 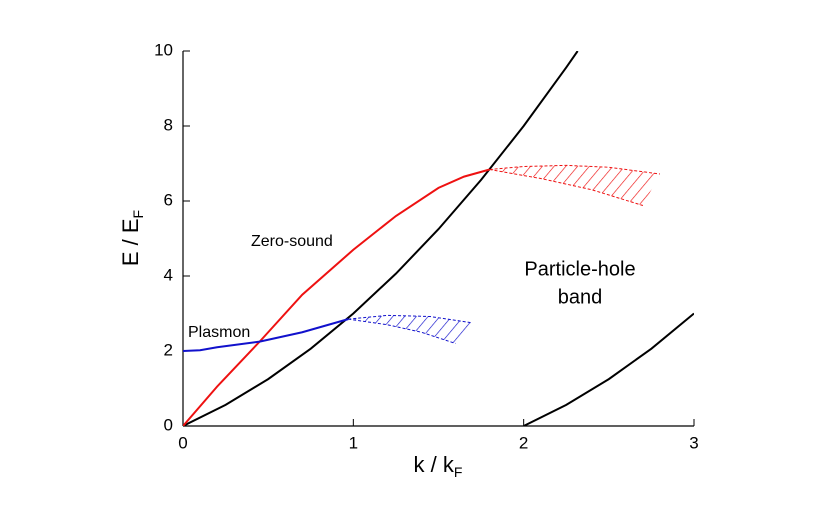 What do you see at coordinates (219, 332) in the screenshot?
I see `annotation: Plasmon` at bounding box center [219, 332].